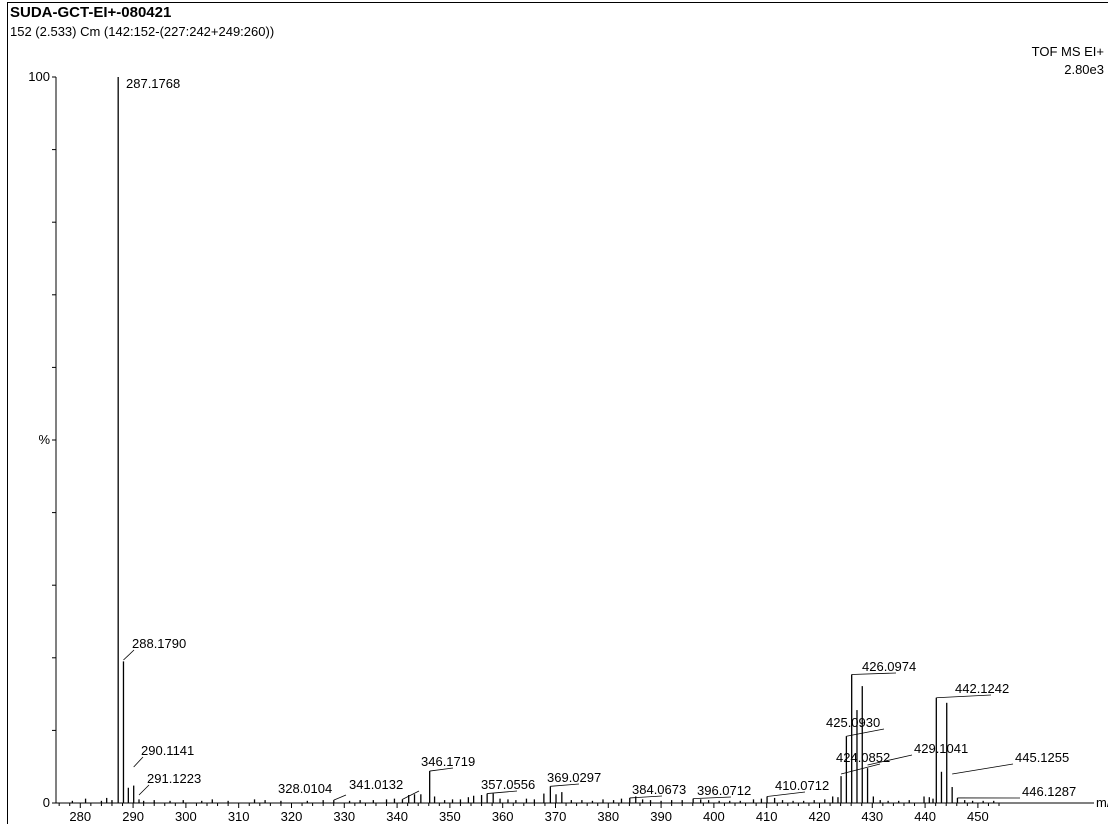 The image size is (1108, 826). I want to click on y-tick-label: 0, so click(46, 802).